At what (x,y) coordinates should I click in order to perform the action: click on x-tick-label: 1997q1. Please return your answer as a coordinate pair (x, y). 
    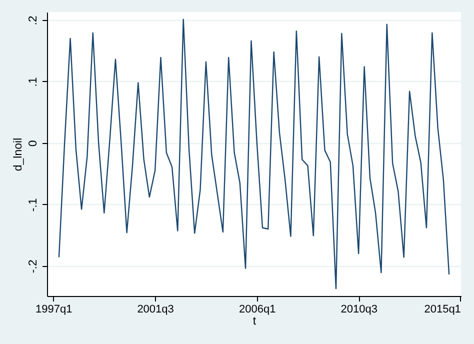
    Looking at the image, I should click on (54, 310).